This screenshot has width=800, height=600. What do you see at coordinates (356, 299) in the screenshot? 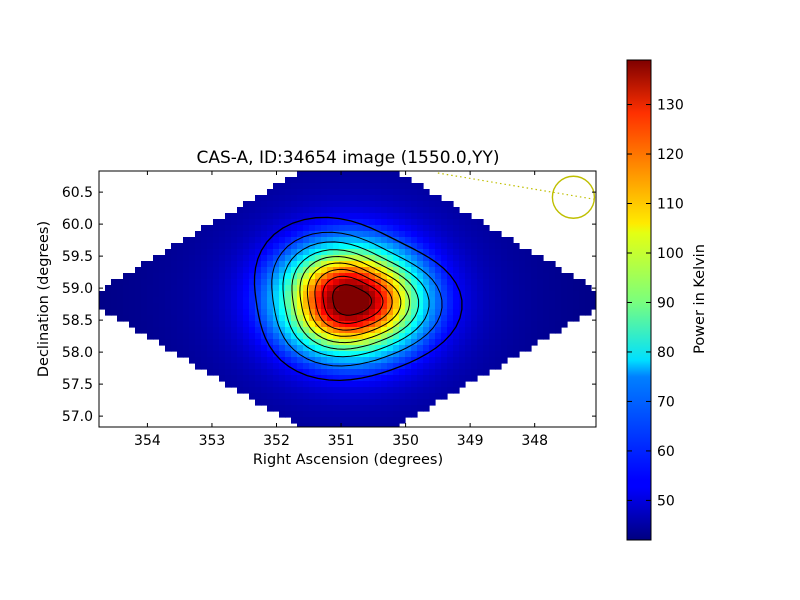
I see `contour-line` at bounding box center [356, 299].